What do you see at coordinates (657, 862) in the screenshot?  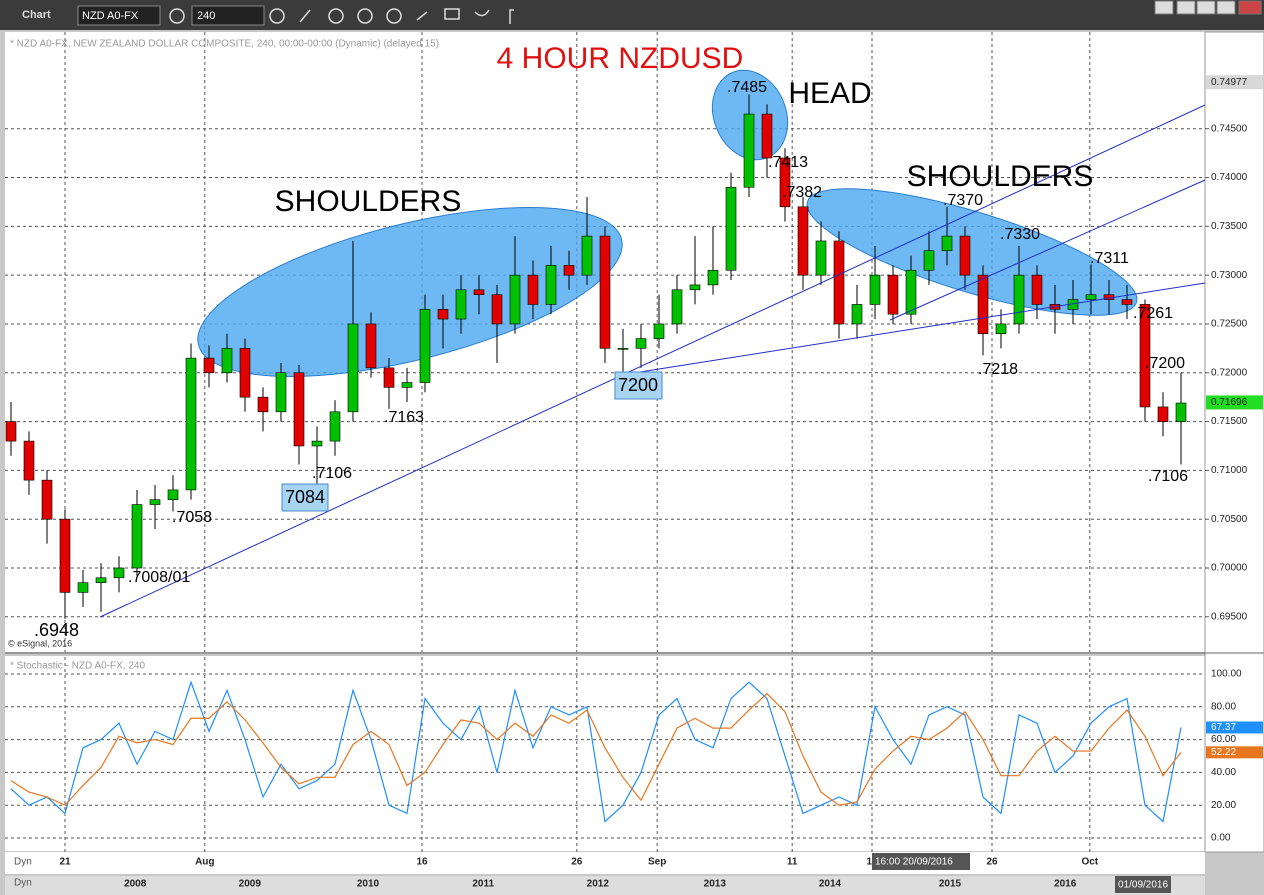 I see `x-tick-label: Sep` at bounding box center [657, 862].